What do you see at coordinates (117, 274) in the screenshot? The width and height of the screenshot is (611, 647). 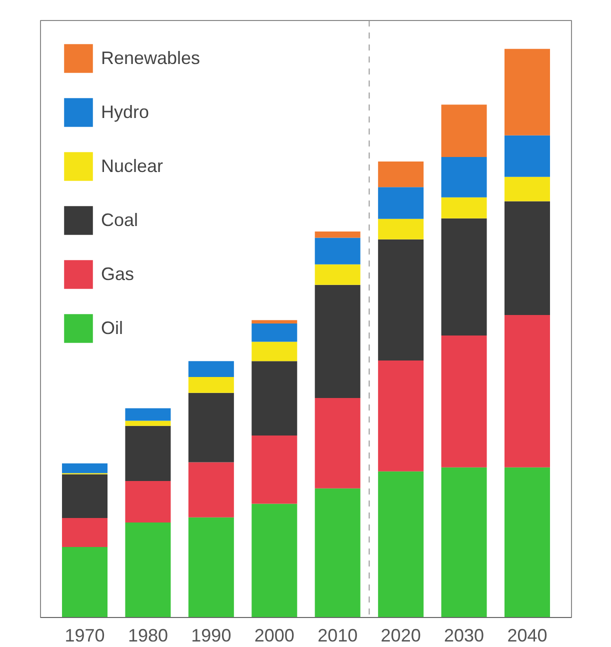 I see `legend-label: Gas` at bounding box center [117, 274].